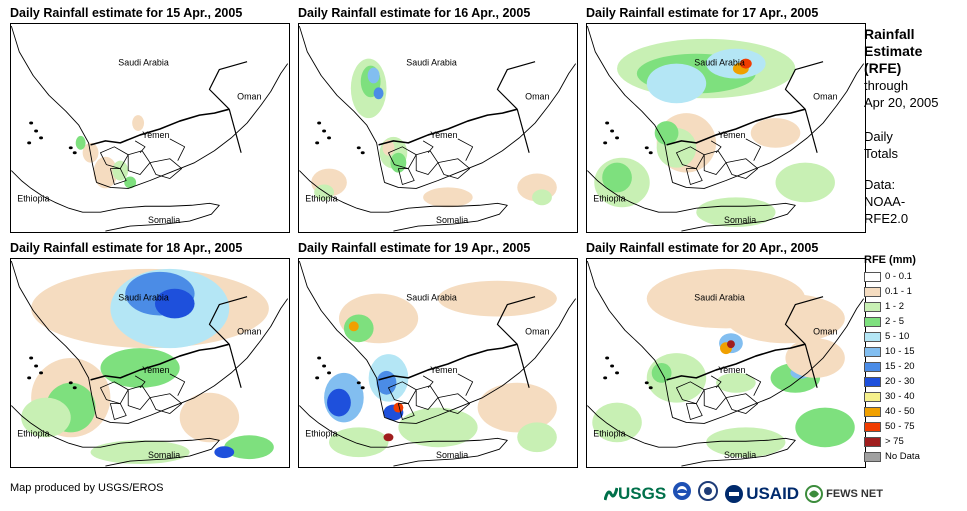 The width and height of the screenshot is (967, 511). I want to click on sidebar-through: through, so click(886, 85).